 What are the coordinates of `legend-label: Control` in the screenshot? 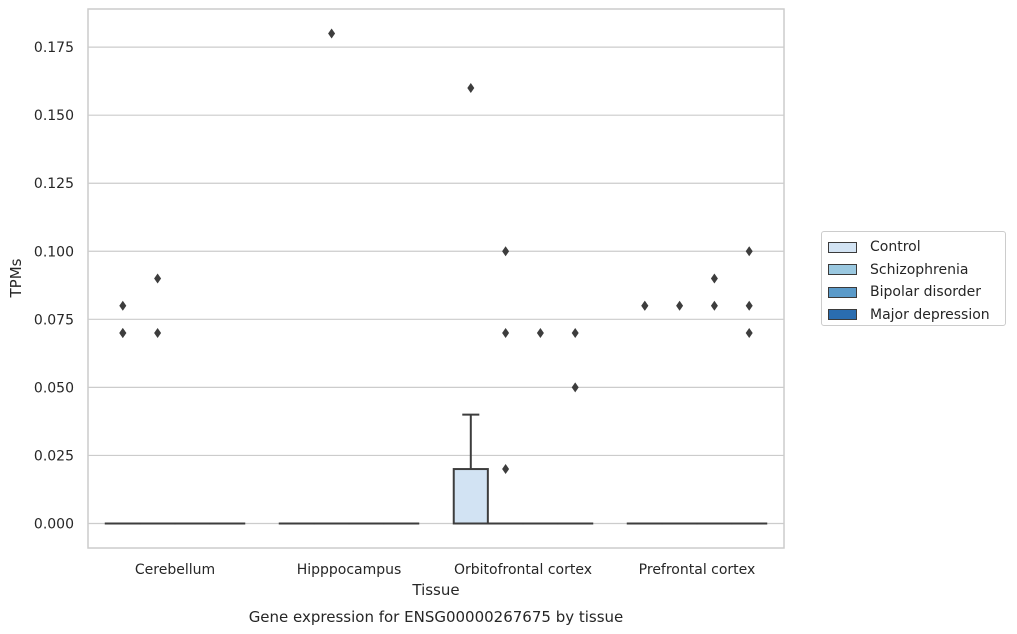 It's located at (895, 247).